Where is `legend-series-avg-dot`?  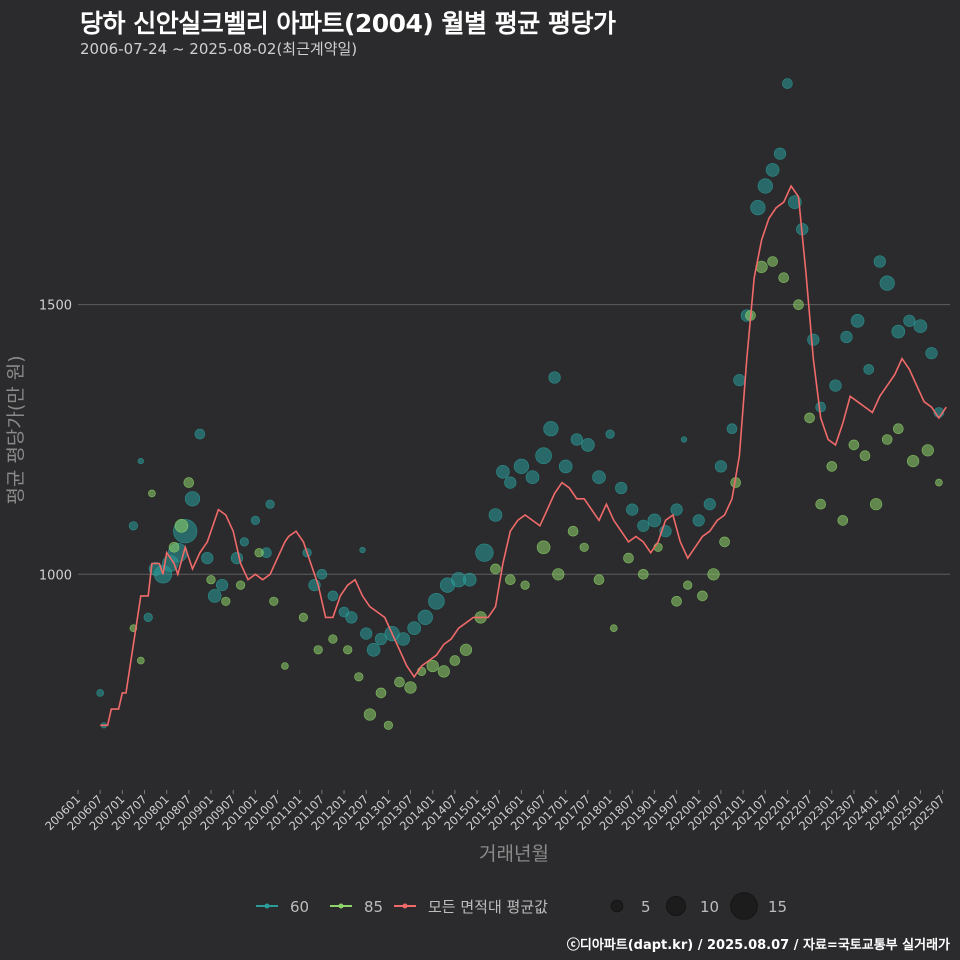
legend-series-avg-dot is located at coordinates (405, 906).